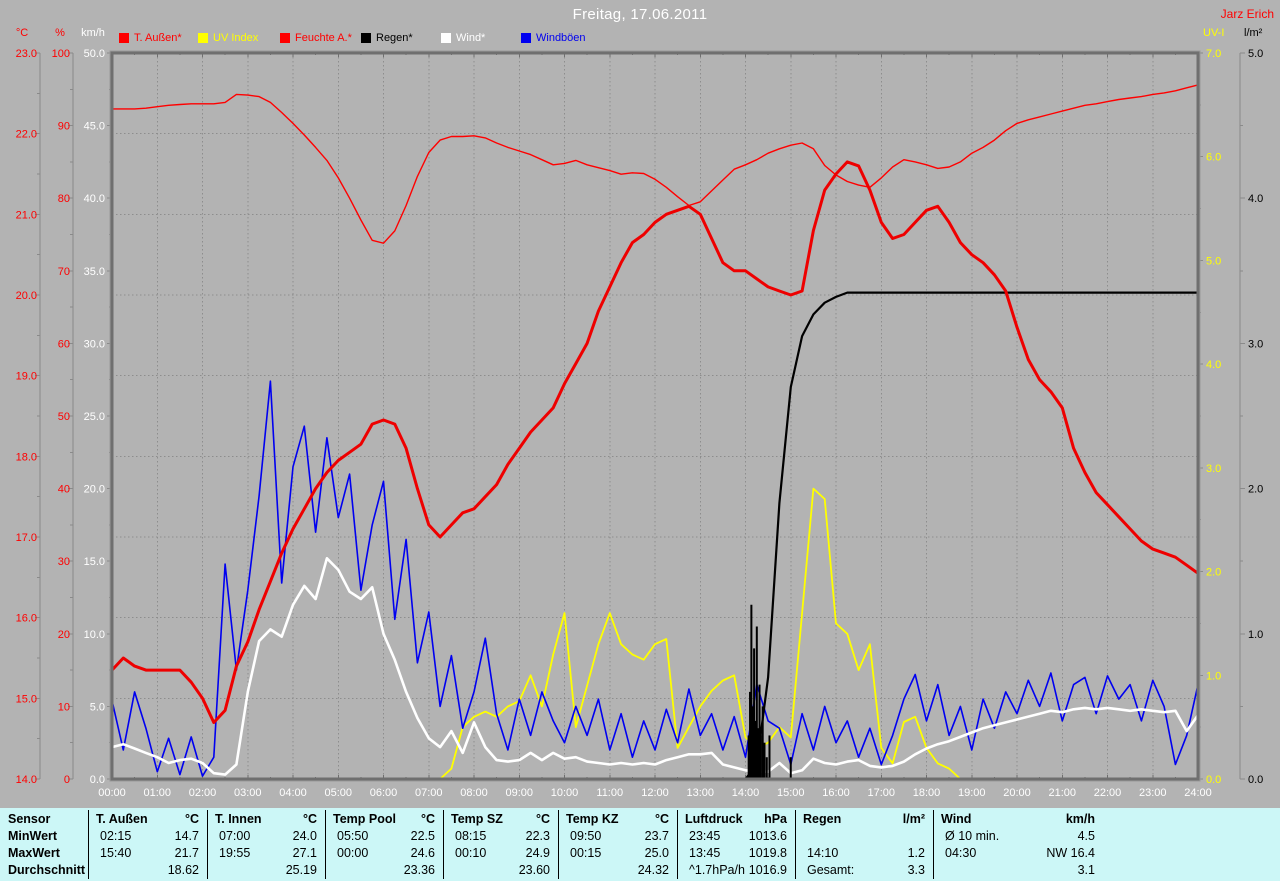  What do you see at coordinates (26, 699) in the screenshot?
I see `axis-tick-label-temp: 15.0` at bounding box center [26, 699].